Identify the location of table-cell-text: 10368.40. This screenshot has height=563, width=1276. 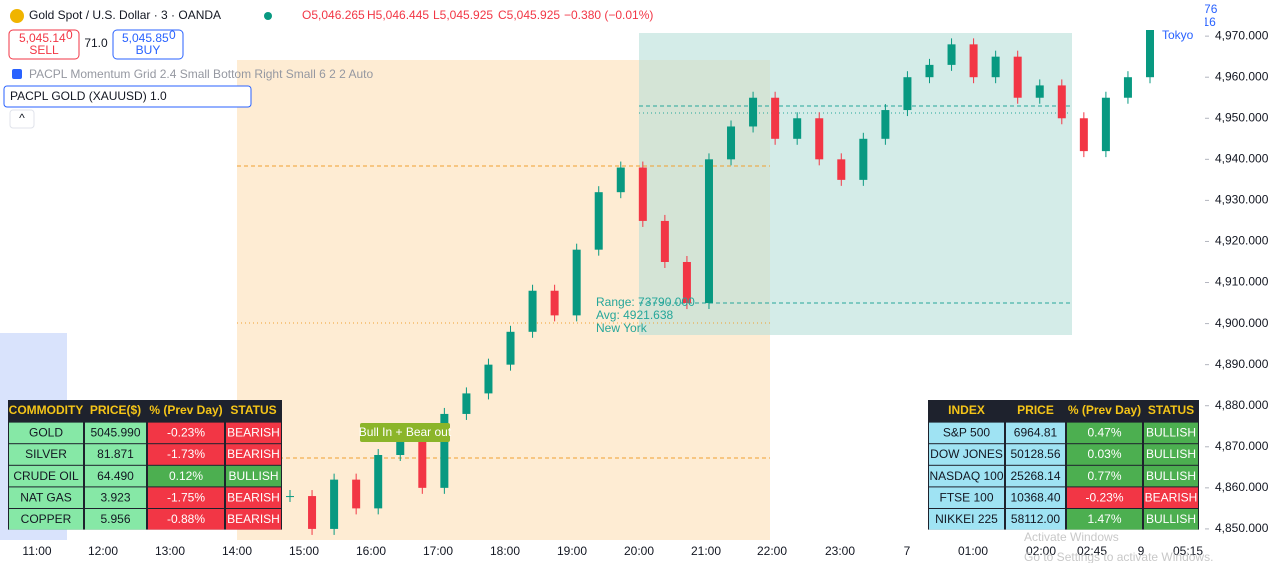
(1035, 497).